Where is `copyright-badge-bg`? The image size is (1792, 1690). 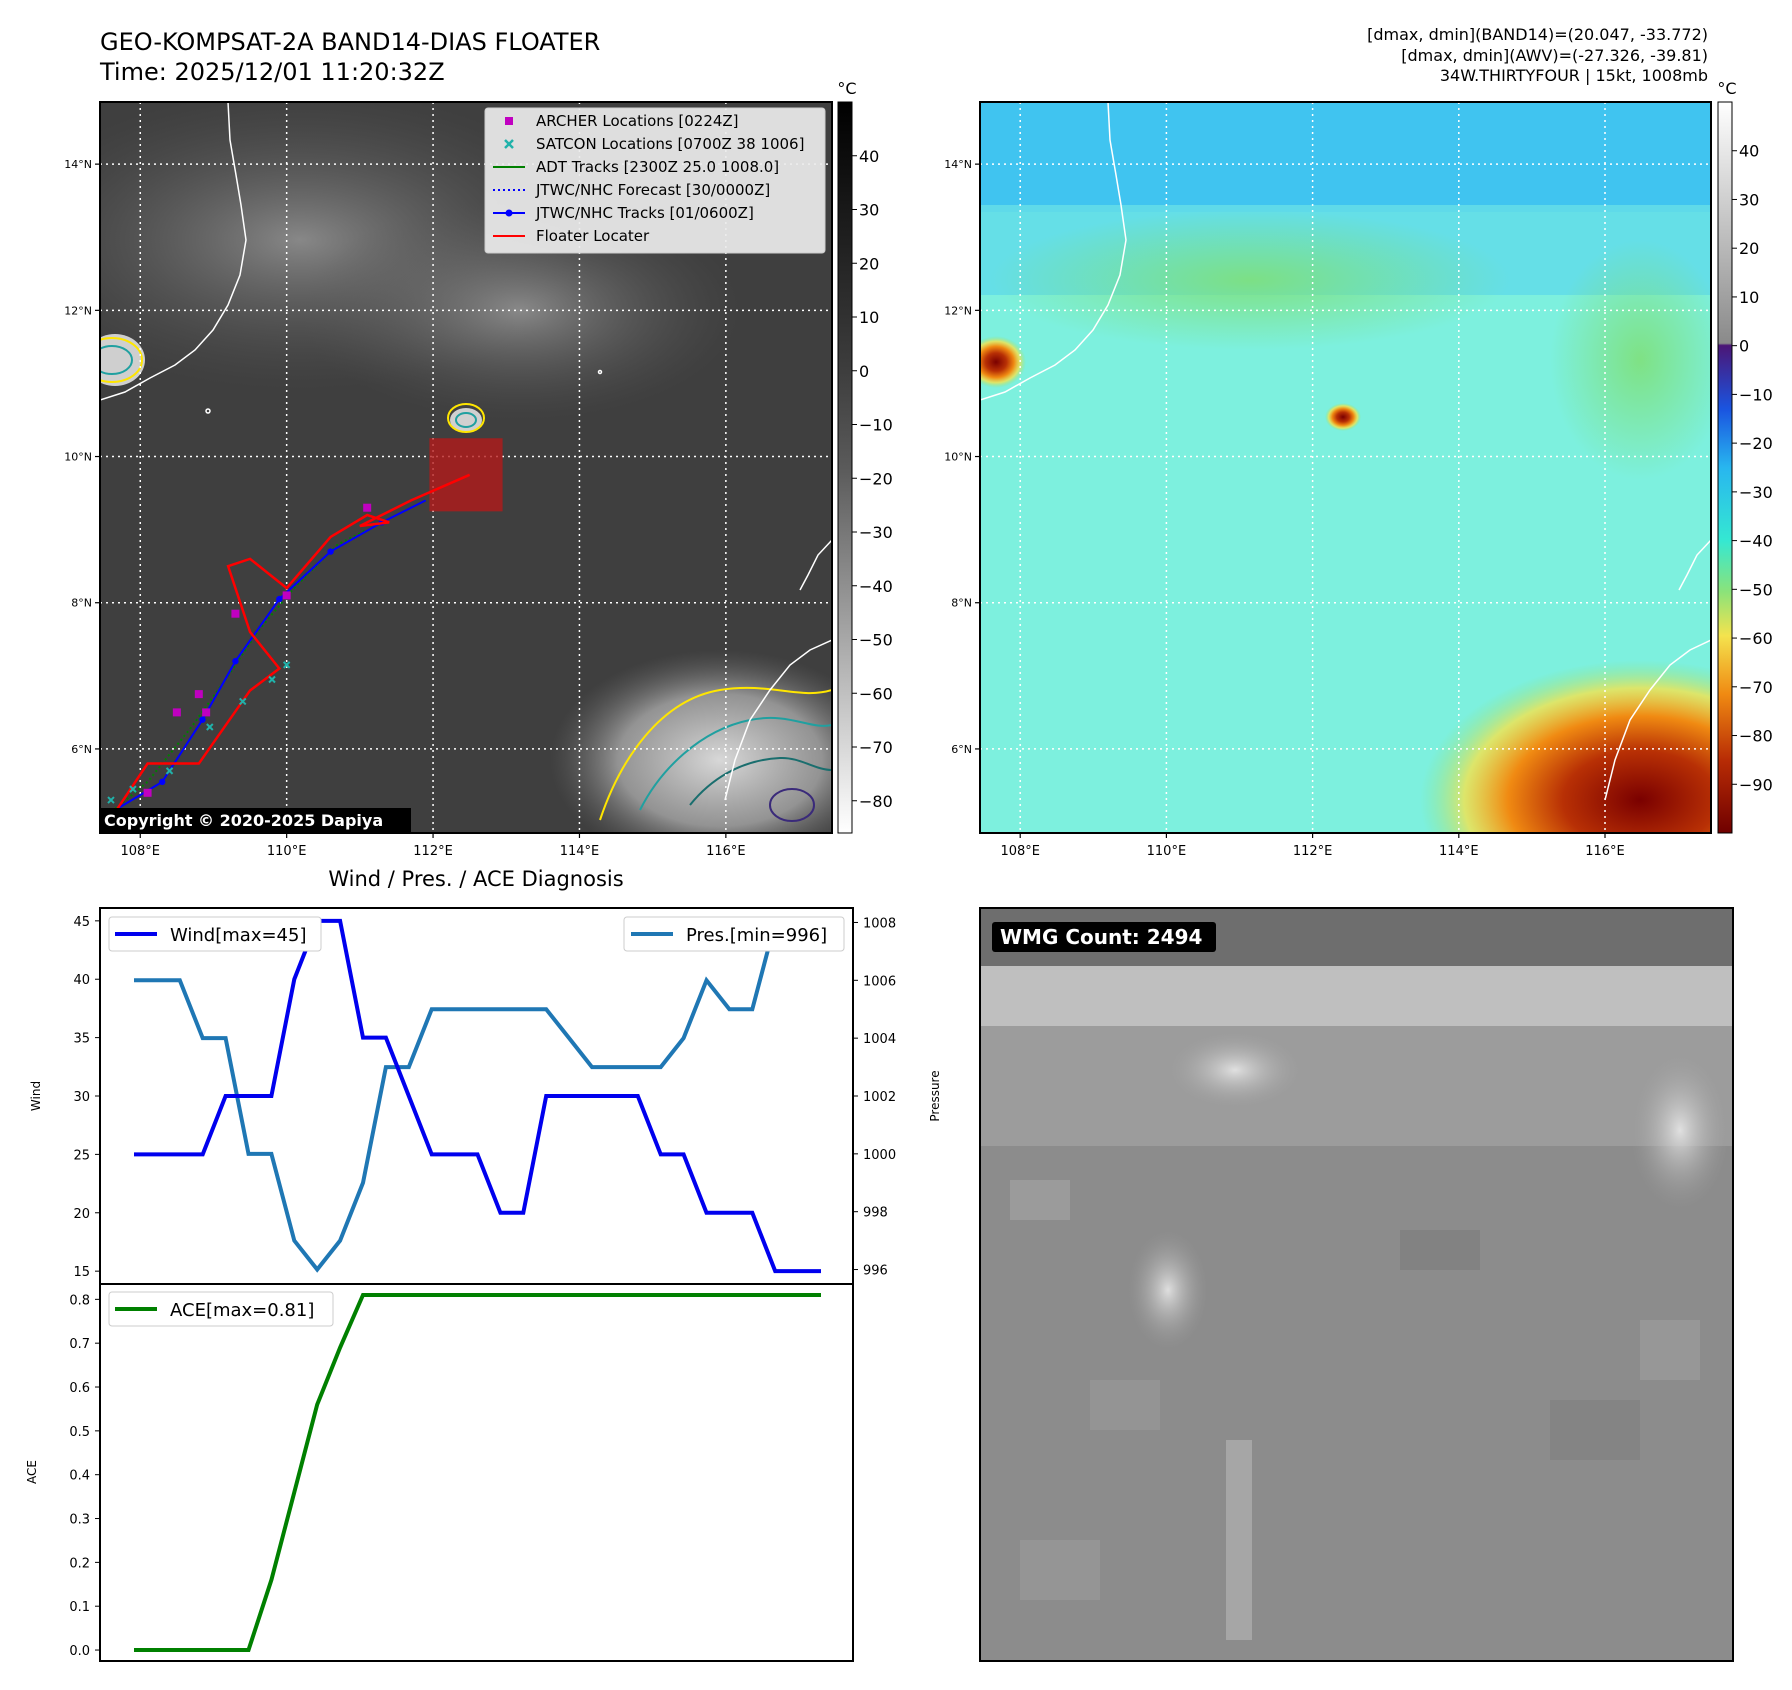 copyright-badge-bg is located at coordinates (255, 820).